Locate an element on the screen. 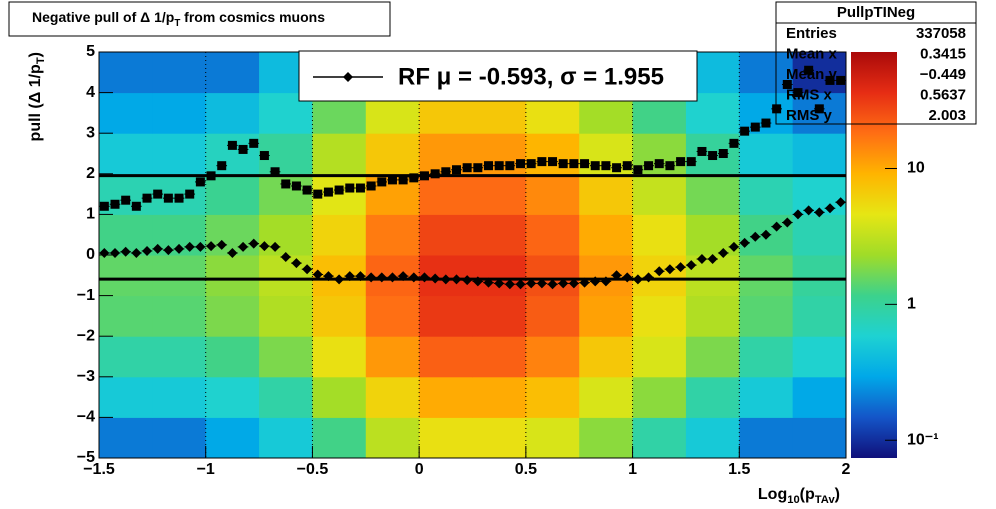  text-part: Log is located at coordinates (772, 494).